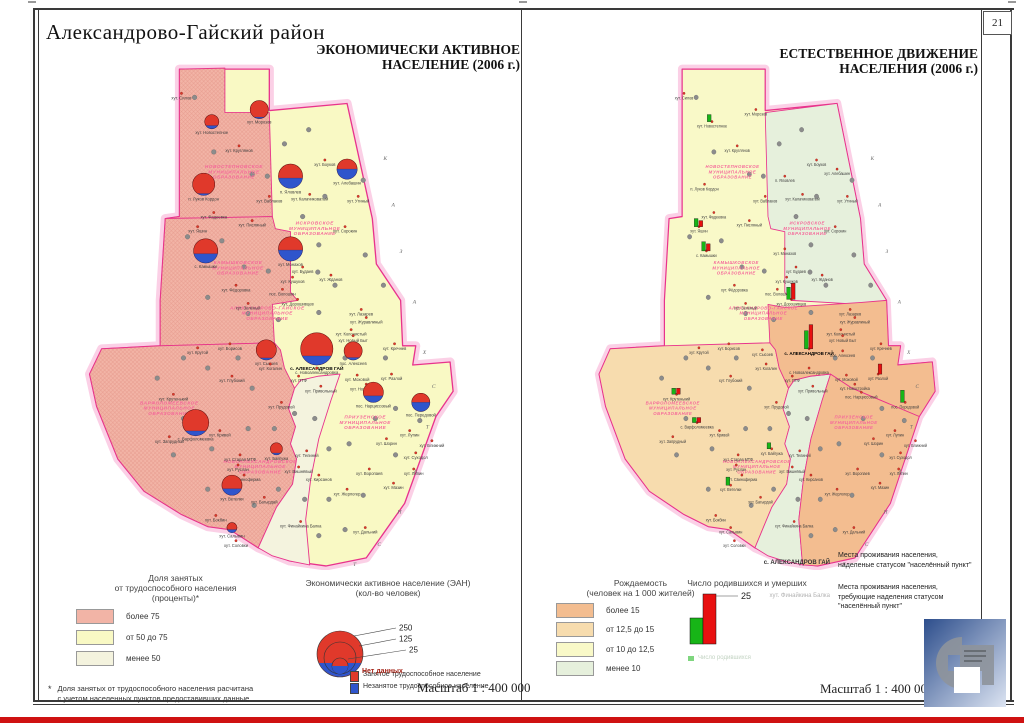  What do you see at coordinates (366, 423) in the screenshot?
I see `municipal-formation-label: ПРИУЗЕНСКОЕ МУНИЦИПАЛЬНОЕ ОБРАЗОВАНИЕ` at bounding box center [366, 423].